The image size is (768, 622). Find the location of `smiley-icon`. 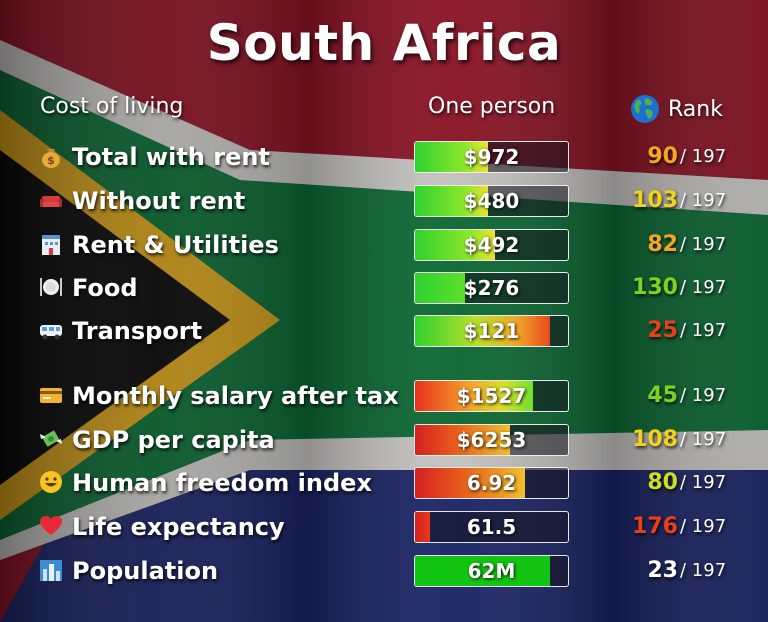

smiley-icon is located at coordinates (51, 482).